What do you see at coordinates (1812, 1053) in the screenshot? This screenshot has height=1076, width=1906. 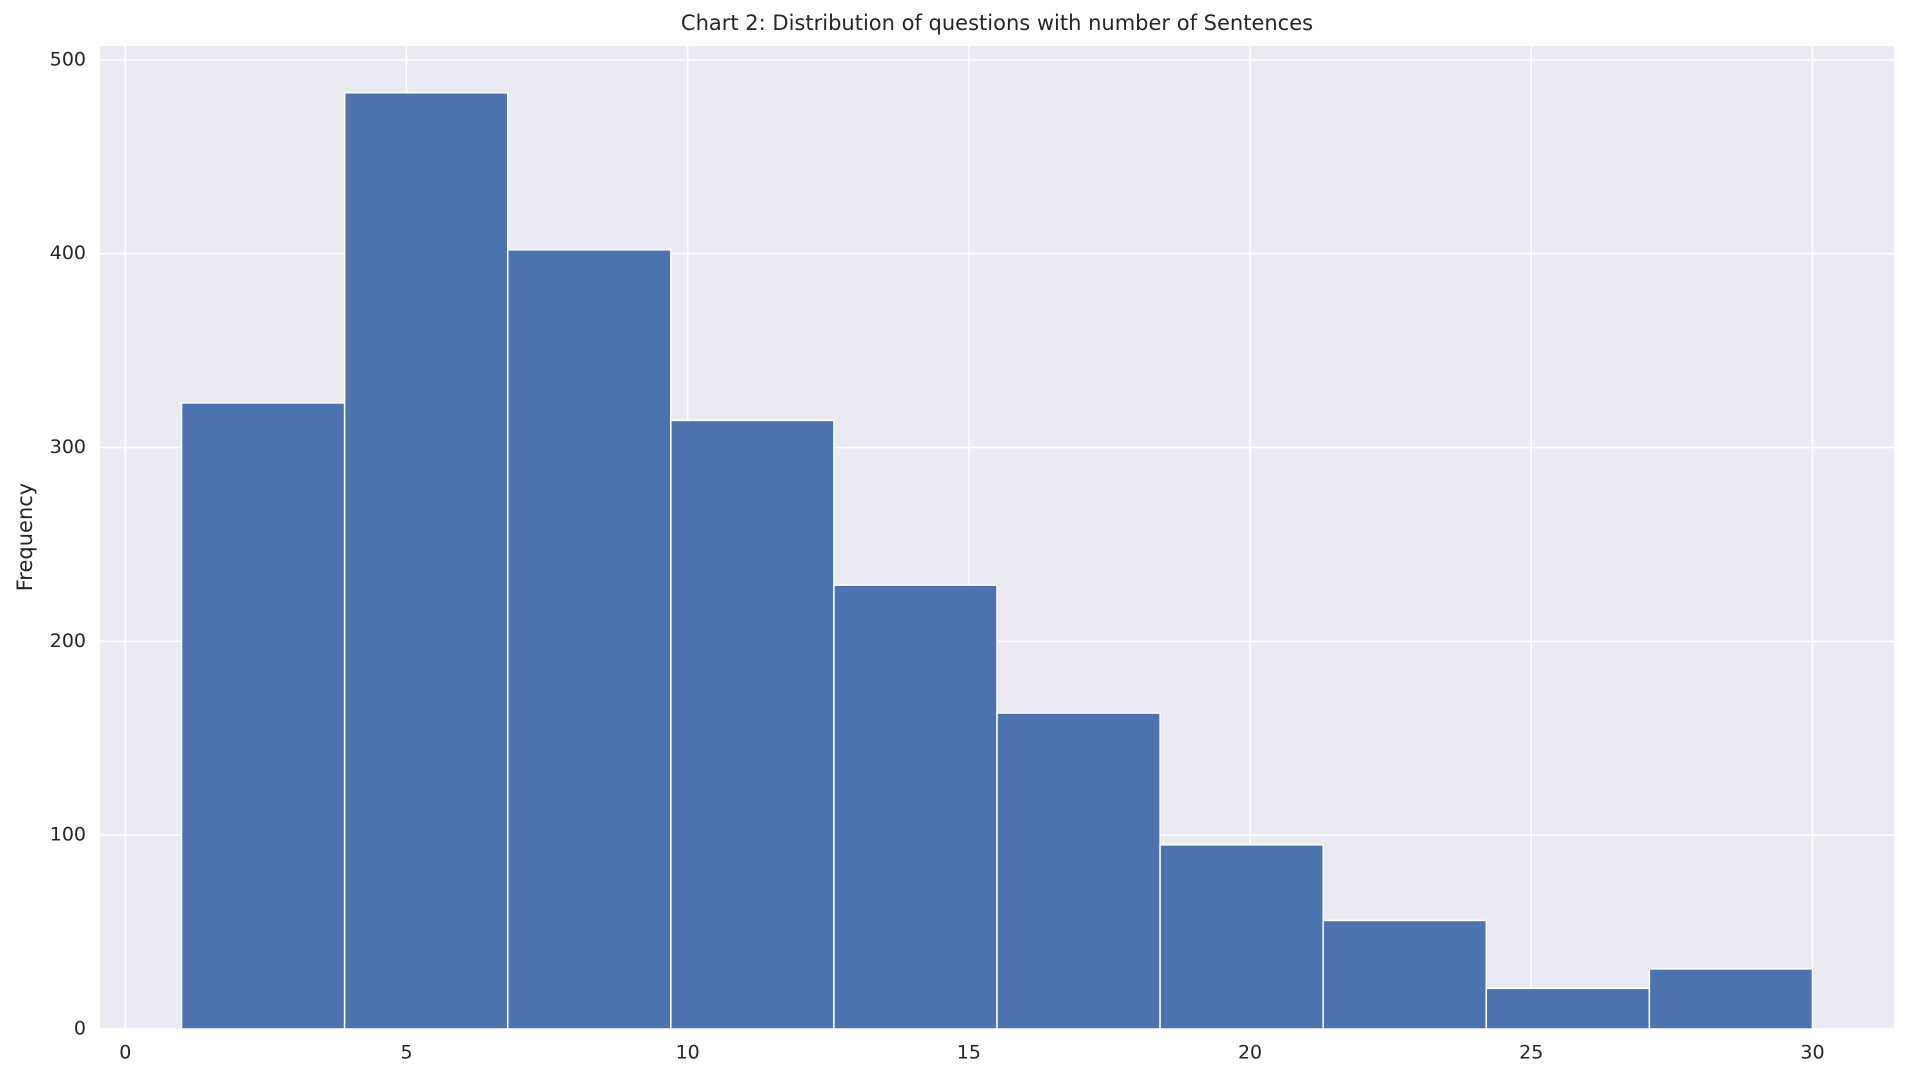 I see `x-tick-label: 30` at bounding box center [1812, 1053].